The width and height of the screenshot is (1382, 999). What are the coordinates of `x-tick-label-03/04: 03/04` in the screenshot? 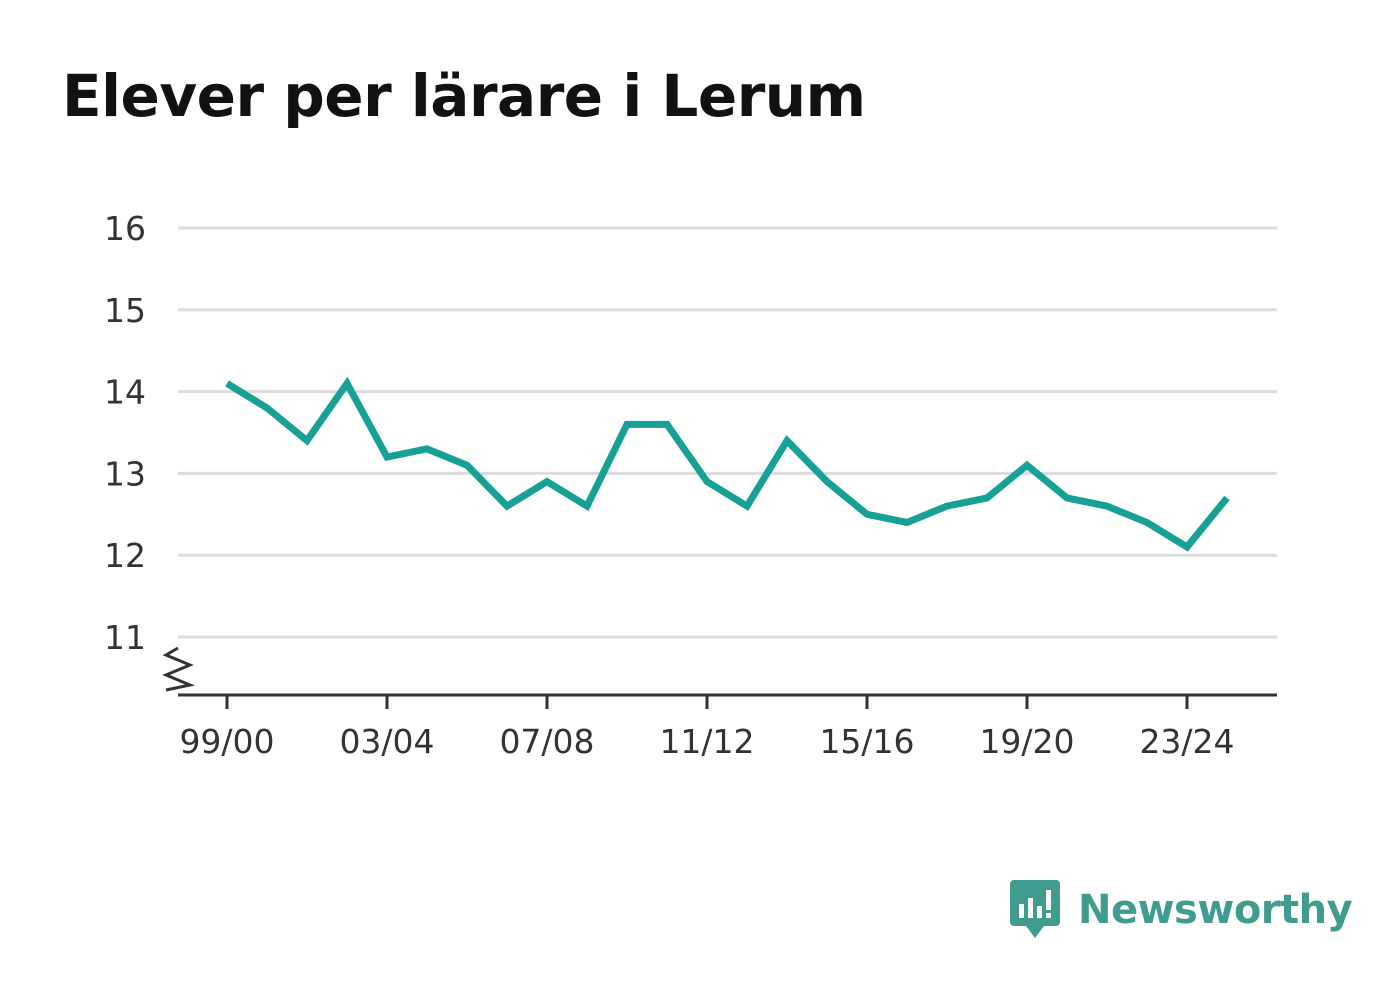 It's located at (386, 741).